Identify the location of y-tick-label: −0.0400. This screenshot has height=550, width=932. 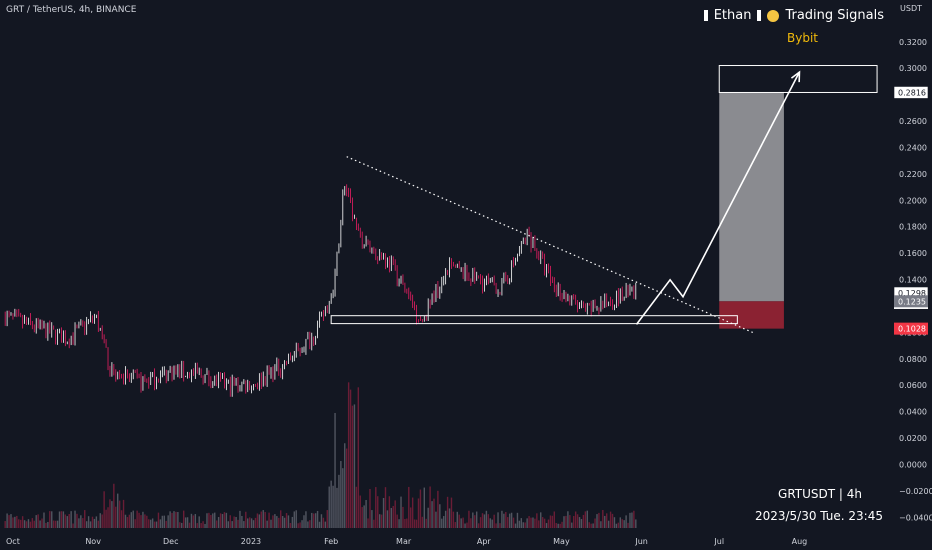
(915, 517).